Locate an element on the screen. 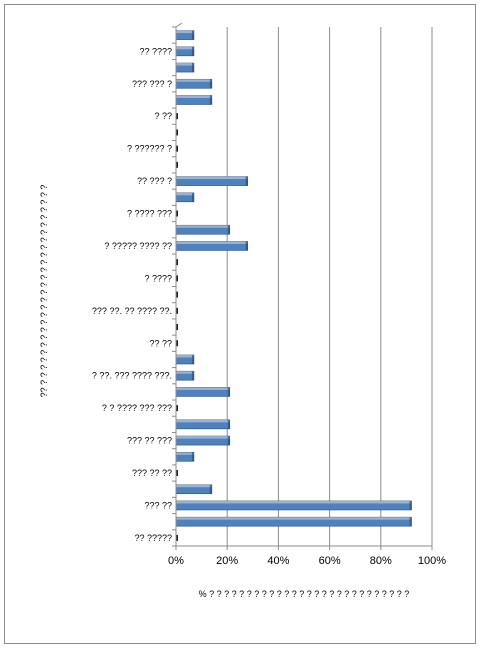 The height and width of the screenshot is (650, 482). y-tick-label: ??? ?? ?? is located at coordinates (152, 473).